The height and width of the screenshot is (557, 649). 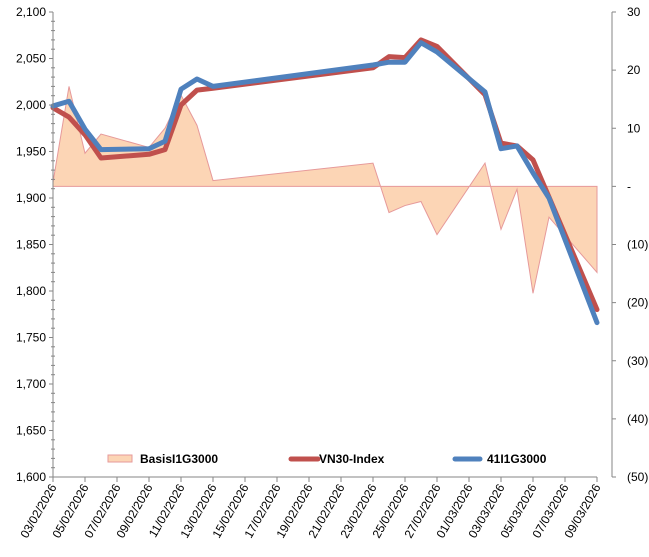 What do you see at coordinates (179, 459) in the screenshot?
I see `legend-label-basis: BasisI1G3000` at bounding box center [179, 459].